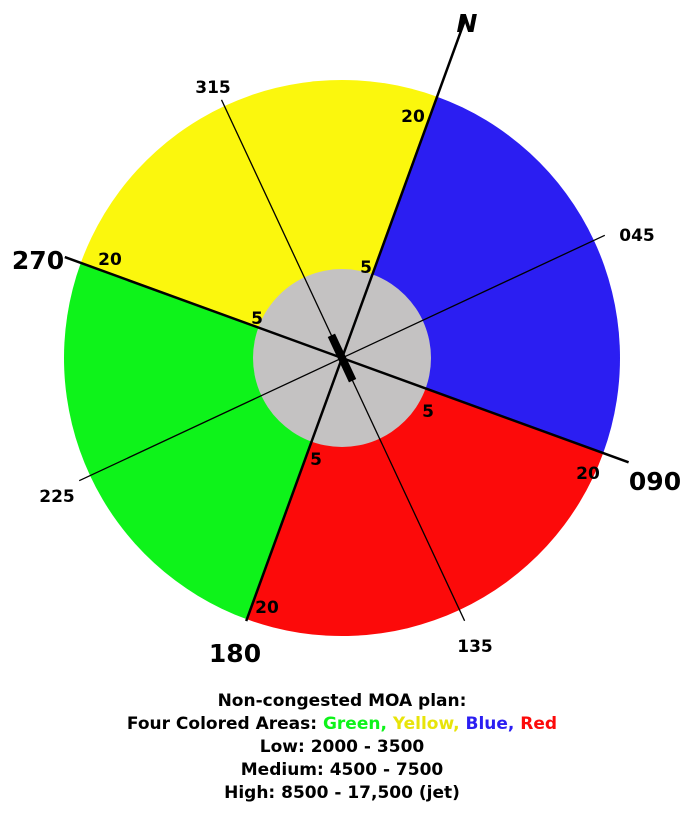  Describe the element at coordinates (38, 260) in the screenshot. I see `radial-label: 270` at that location.